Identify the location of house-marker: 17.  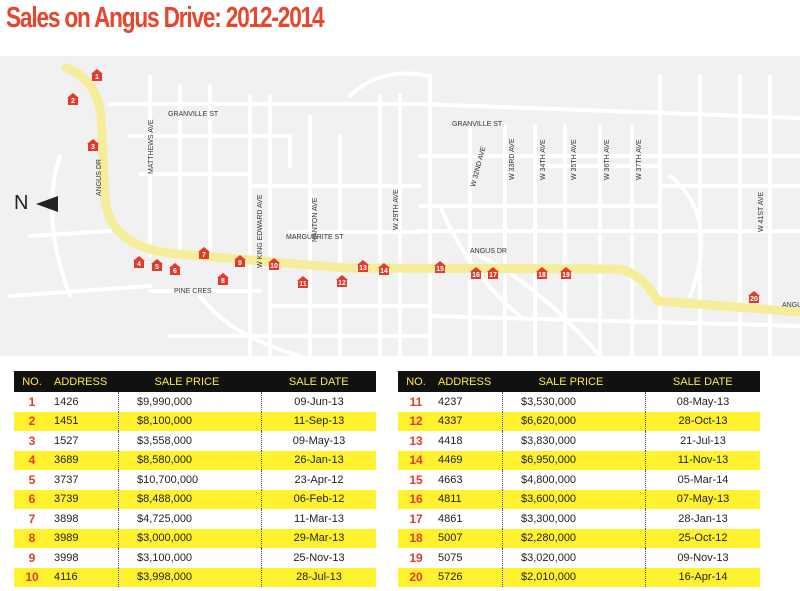
(493, 273).